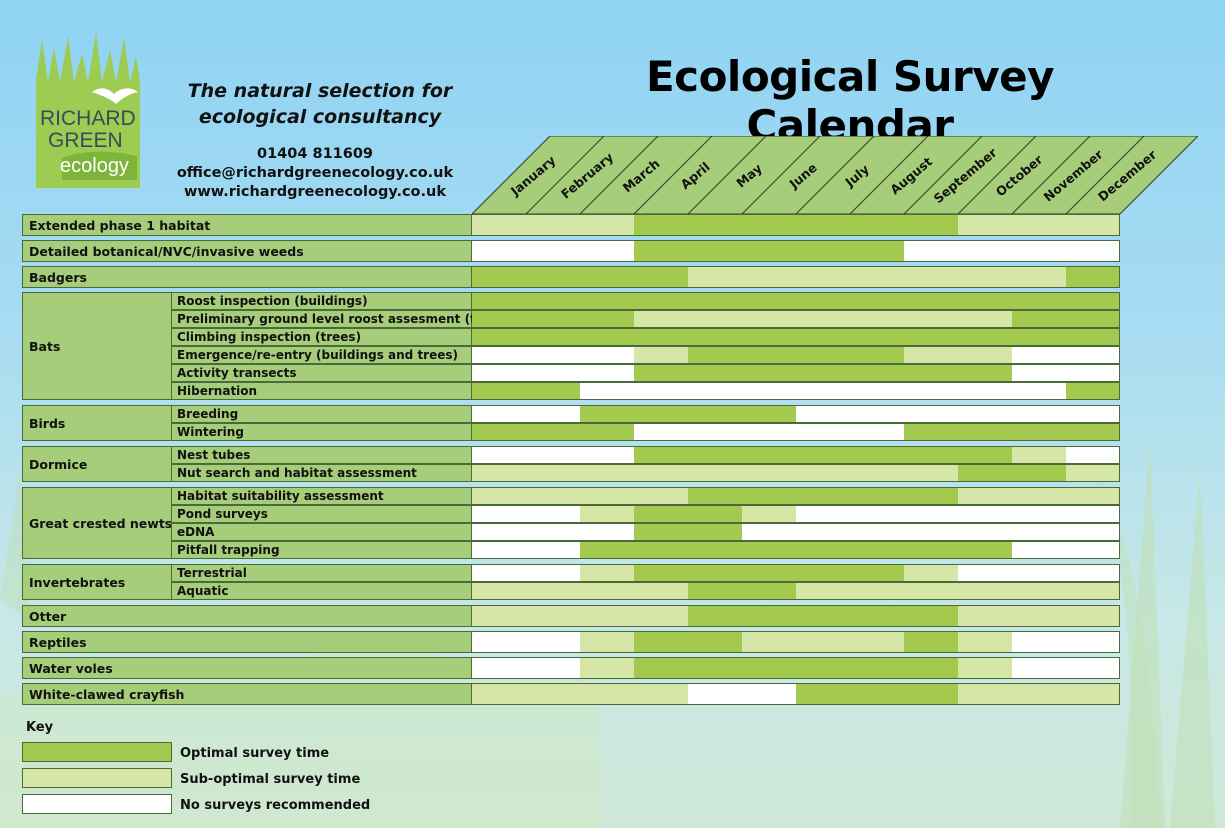 The height and width of the screenshot is (828, 1225). I want to click on key-swatch-none, so click(97, 804).